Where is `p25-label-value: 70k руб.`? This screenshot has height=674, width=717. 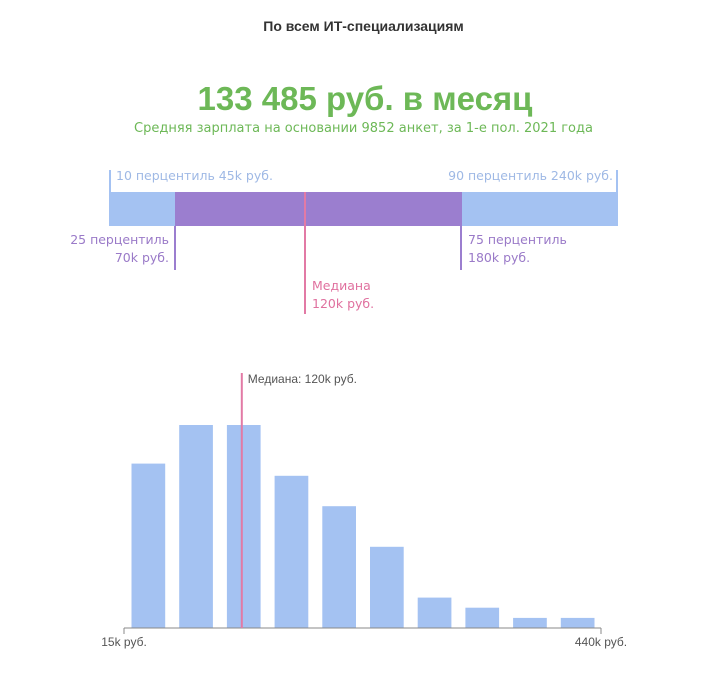
p25-label-value: 70k руб. is located at coordinates (141, 257).